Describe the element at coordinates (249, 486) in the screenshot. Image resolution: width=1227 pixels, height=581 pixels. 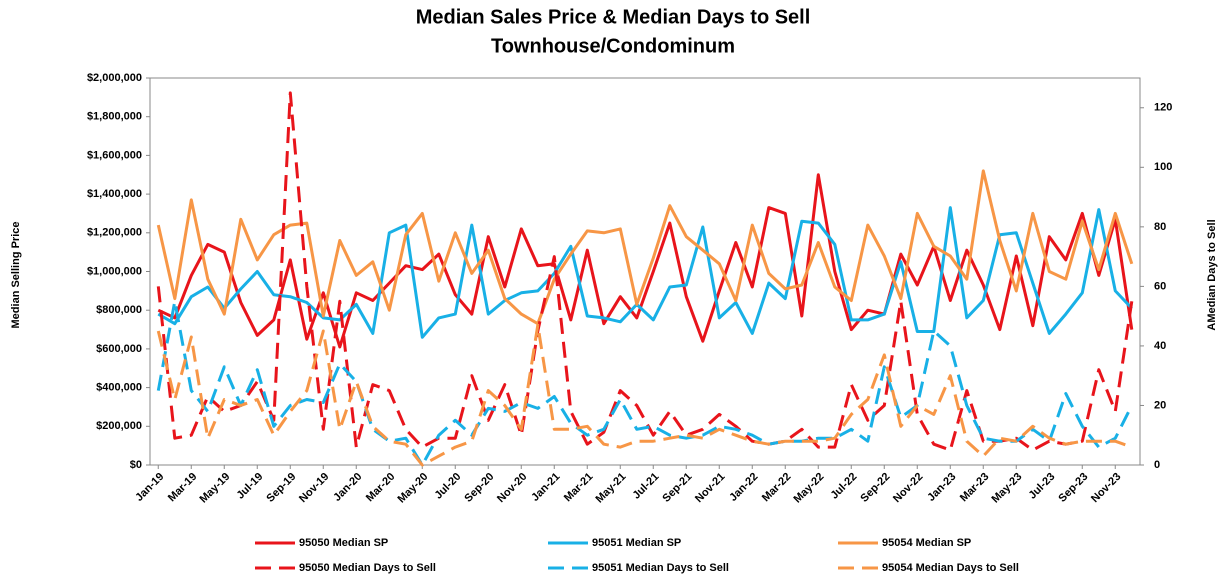
I see `x-tick-label: Jul-19` at that location.